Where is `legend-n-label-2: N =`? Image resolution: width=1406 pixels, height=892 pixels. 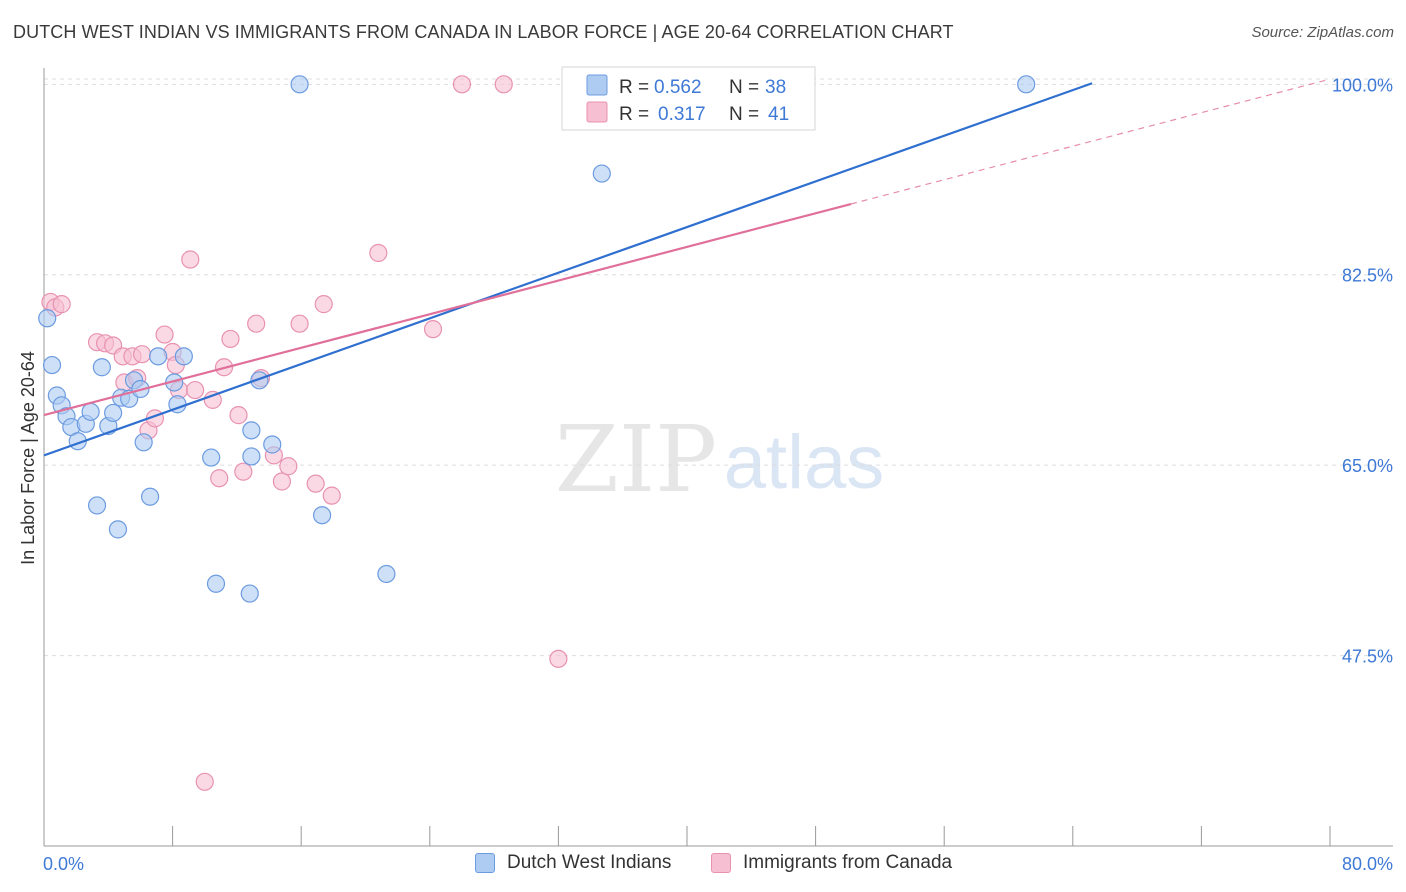 legend-n-label-2: N = is located at coordinates (744, 114).